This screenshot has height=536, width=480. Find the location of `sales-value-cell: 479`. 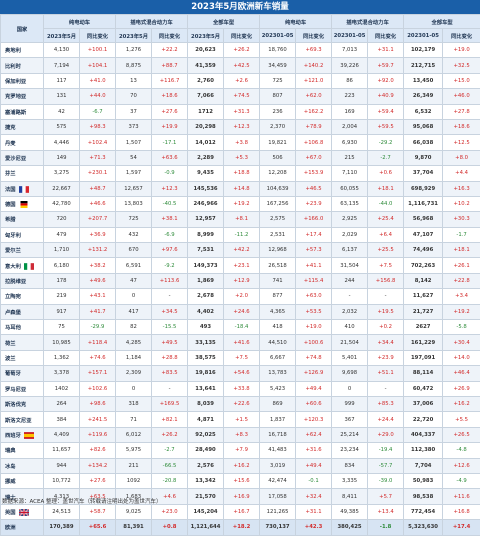

sales-value-cell: 479 is located at coordinates (62, 234).